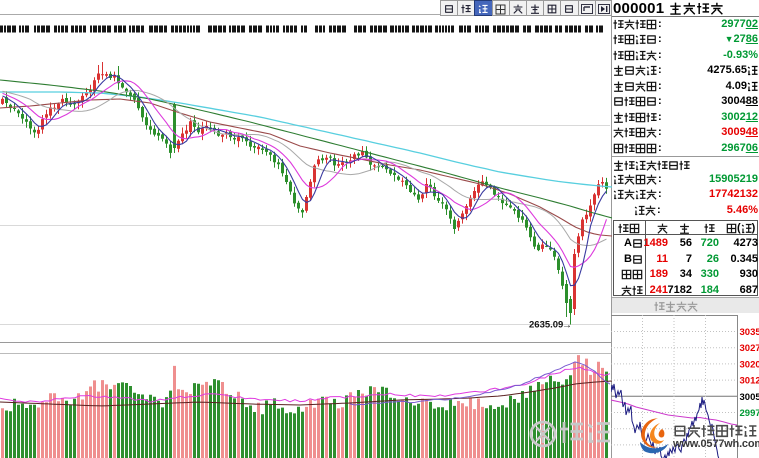 Image resolution: width=759 pixels, height=458 pixels. Describe the element at coordinates (749, 381) in the screenshot. I see `svg-text: 3012` at that location.